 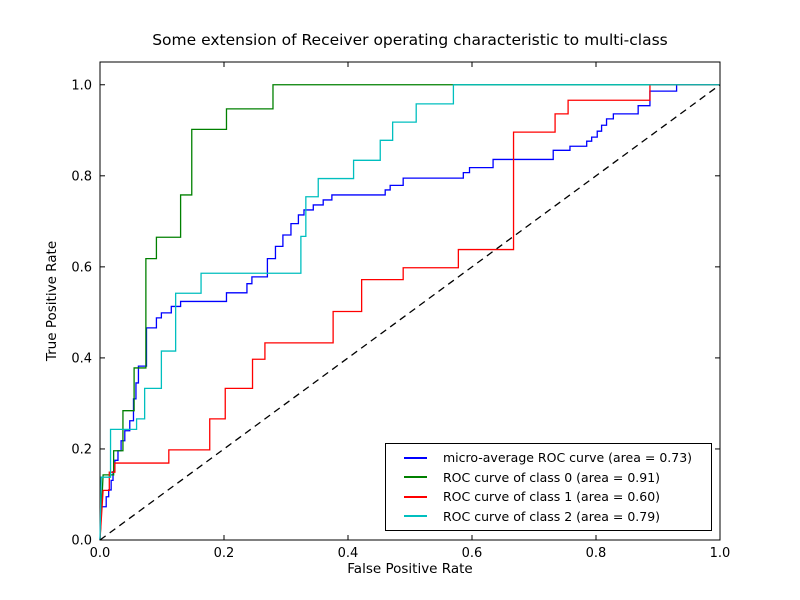 I want to click on legend-item-roc-curve-class-2: ROC curve of class 2 (area = 0.79), so click(x=555, y=517).